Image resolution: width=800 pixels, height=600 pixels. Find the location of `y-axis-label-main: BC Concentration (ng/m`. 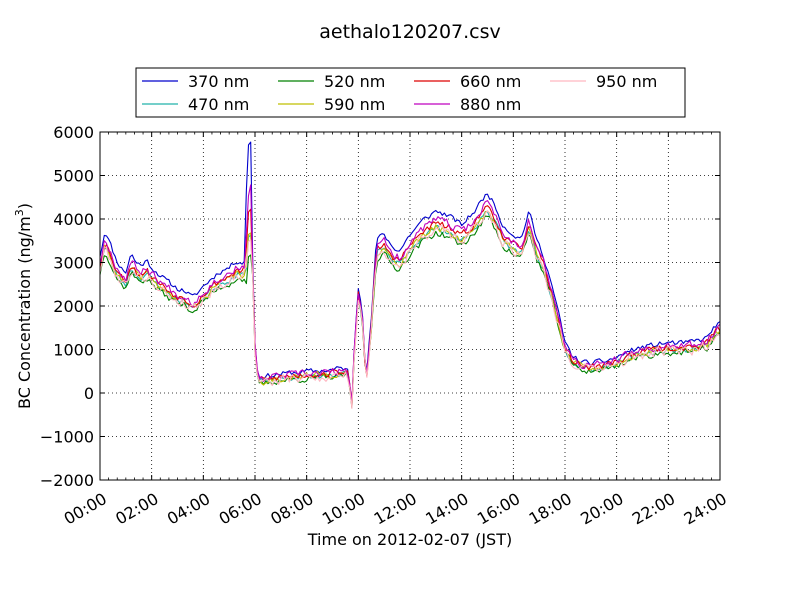

y-axis-label-main: BC Concentration (ng/m is located at coordinates (24, 312).